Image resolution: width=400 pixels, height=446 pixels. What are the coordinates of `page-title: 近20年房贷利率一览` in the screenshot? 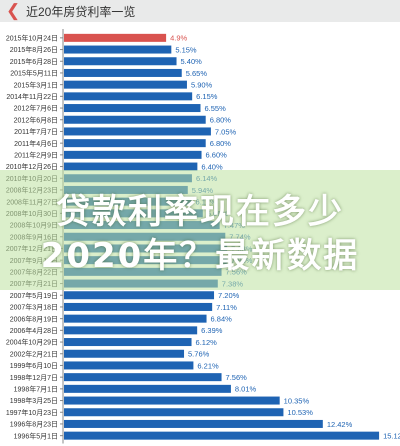 It's located at (81, 12).